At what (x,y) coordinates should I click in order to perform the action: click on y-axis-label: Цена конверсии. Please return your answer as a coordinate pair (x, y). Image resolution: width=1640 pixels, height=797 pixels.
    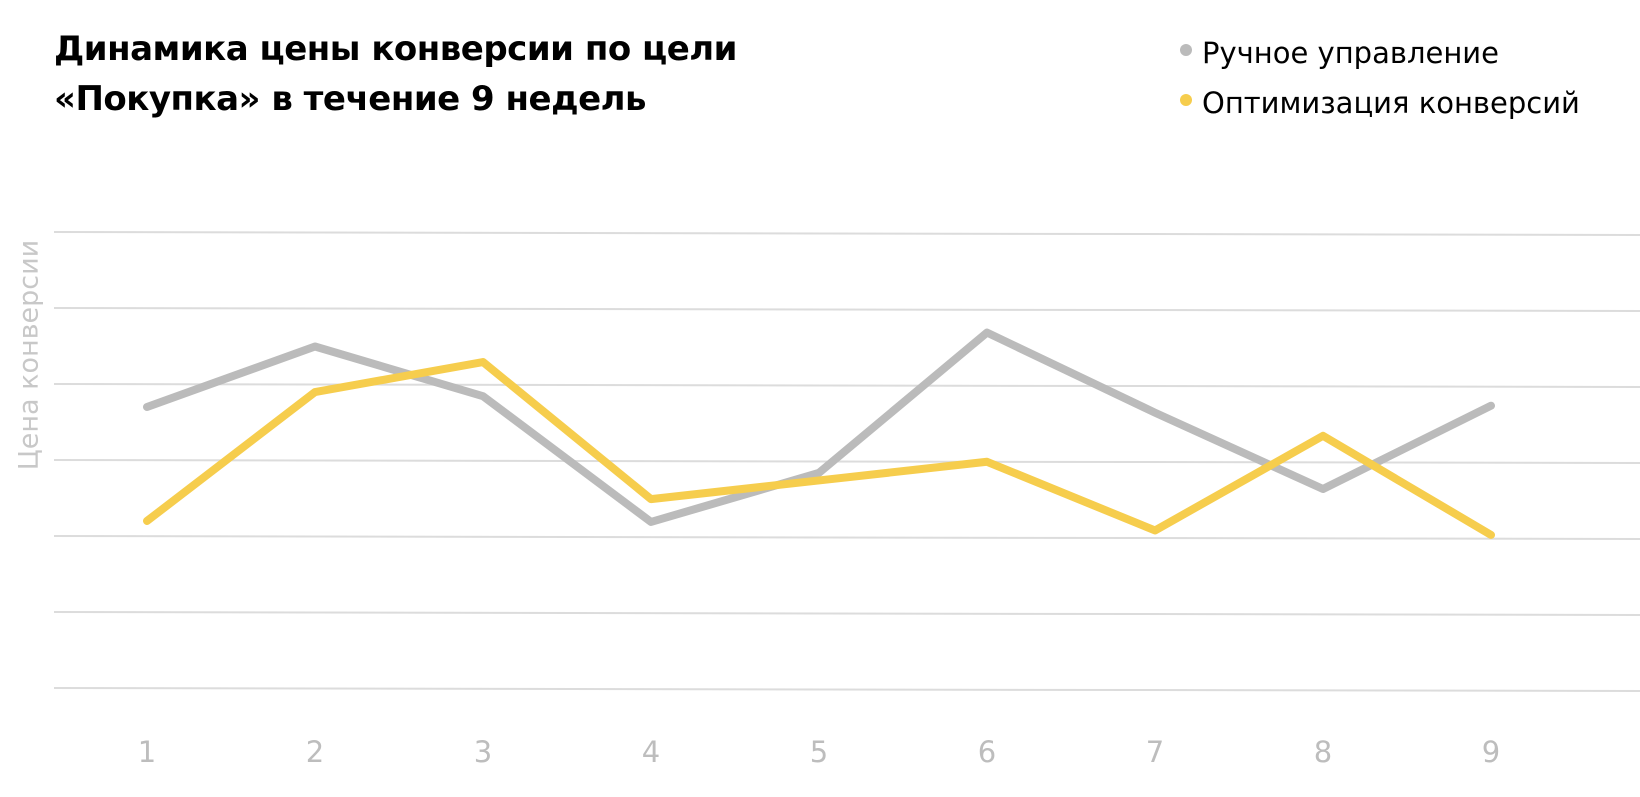
    Looking at the image, I should click on (29, 355).